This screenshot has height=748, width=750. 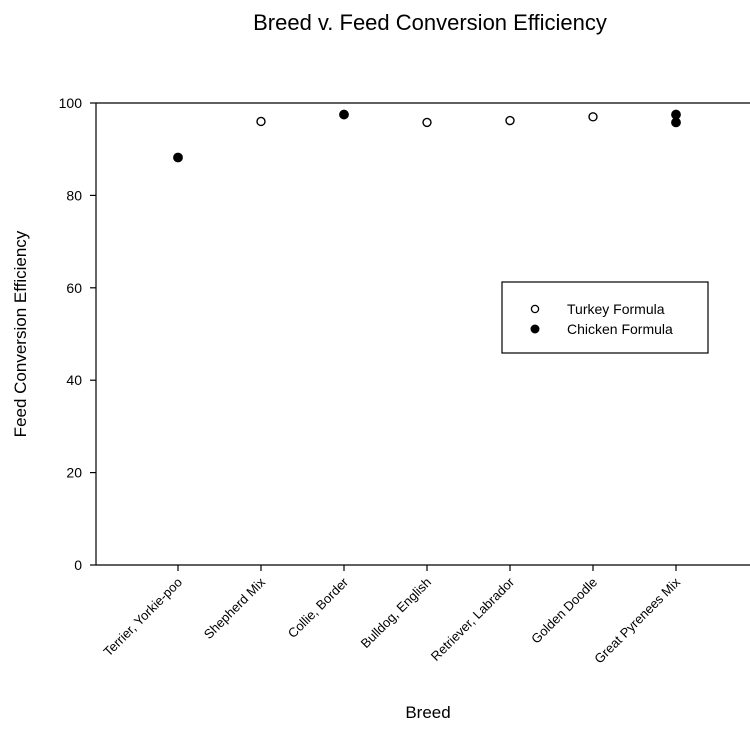 I want to click on x-tick-label-retriever-labrador: Retriever, Labrador, so click(x=473, y=619).